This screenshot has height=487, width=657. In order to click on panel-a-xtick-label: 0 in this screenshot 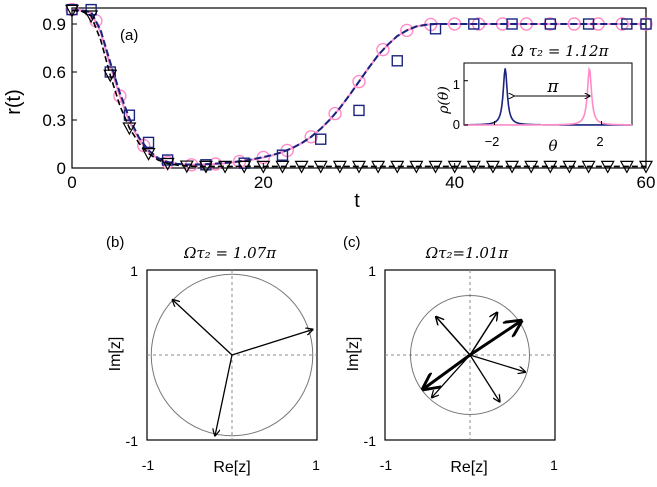, I will do `click(71, 182)`.